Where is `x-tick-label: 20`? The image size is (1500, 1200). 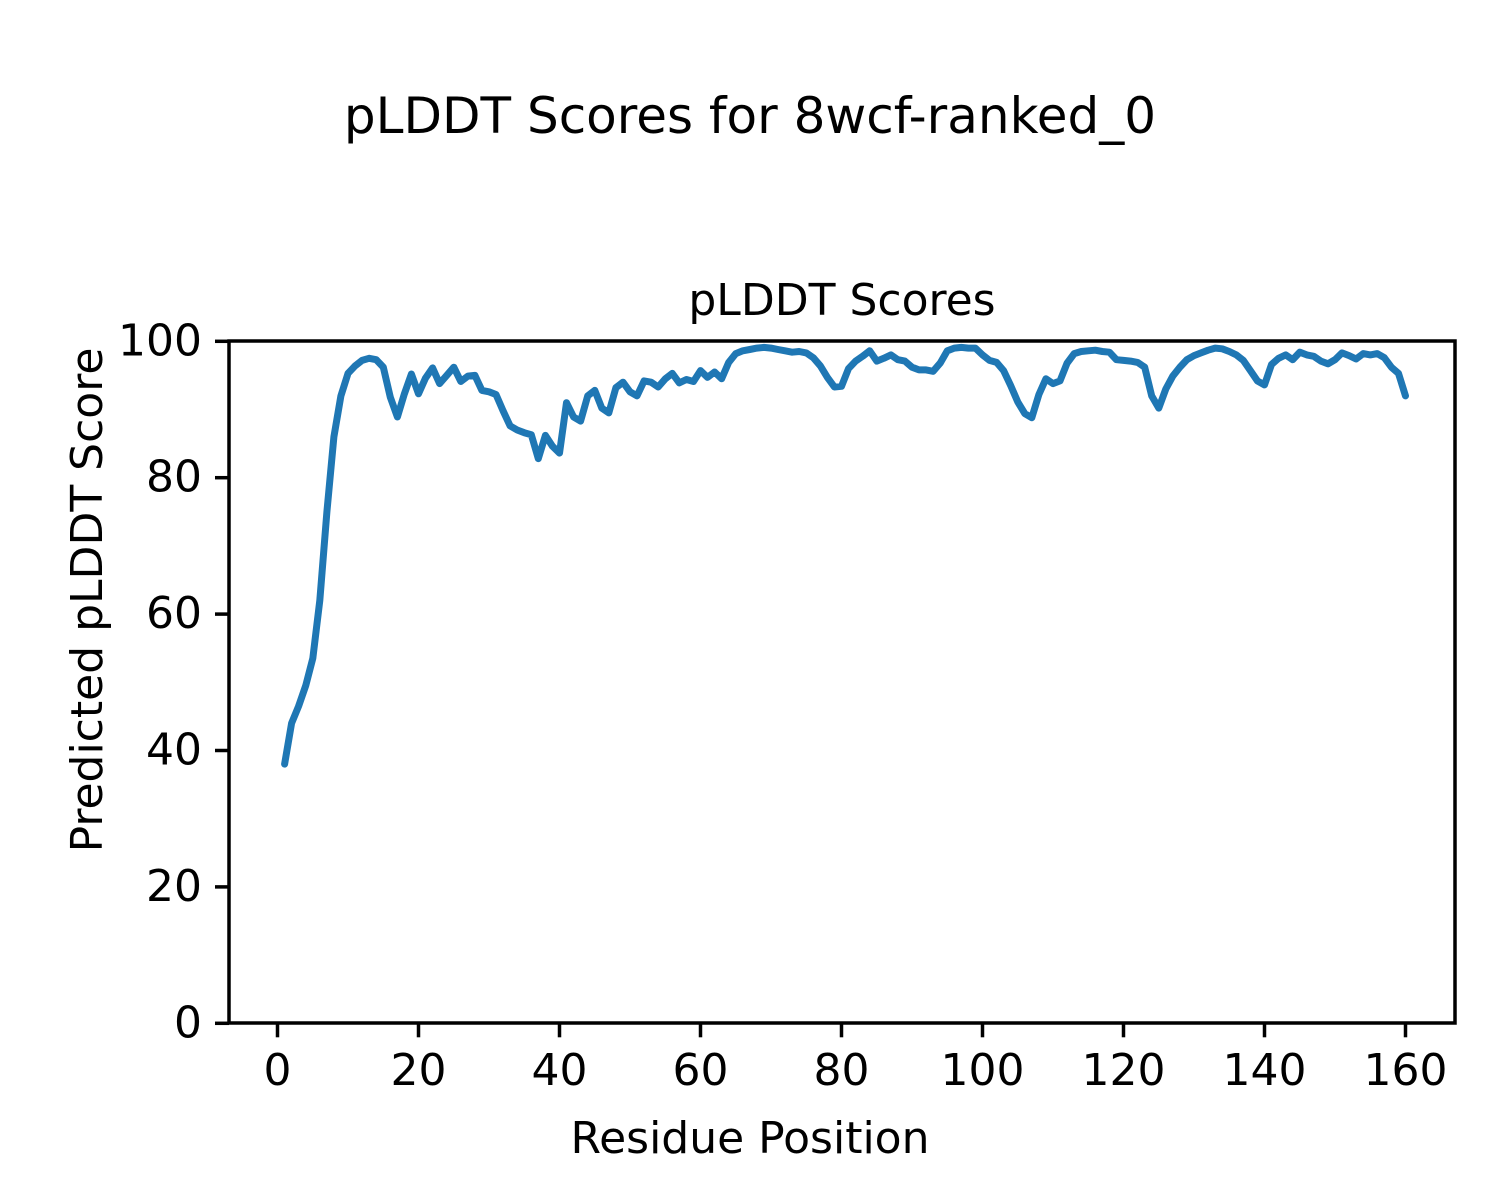
x-tick-label: 20 is located at coordinates (419, 1070).